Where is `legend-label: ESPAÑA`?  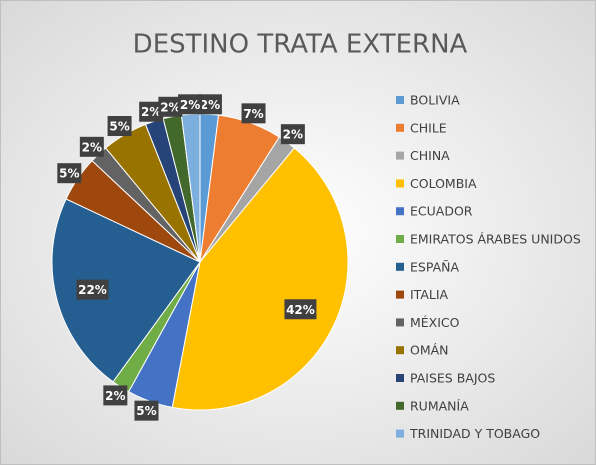 legend-label: ESPAÑA is located at coordinates (434, 266).